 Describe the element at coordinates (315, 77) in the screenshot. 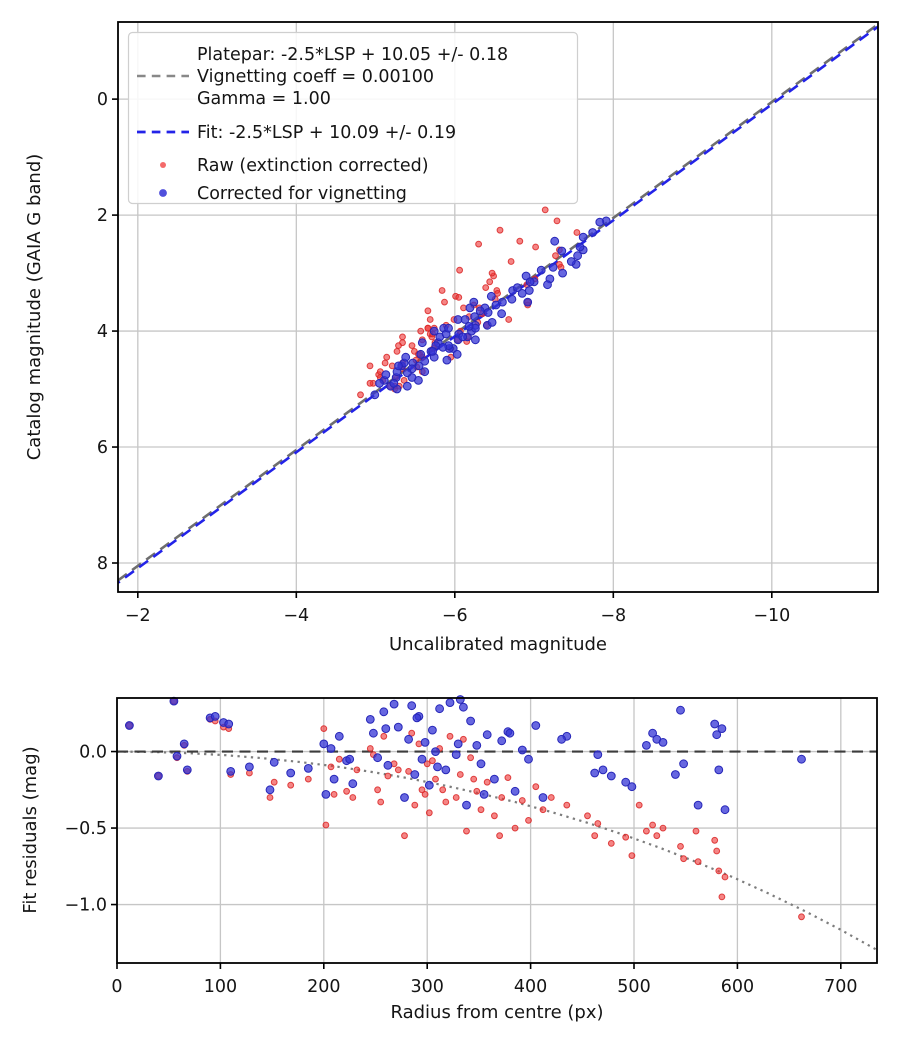

I see `legend-platepar-label-line2: Vignetting coeff = 0.00100` at that location.